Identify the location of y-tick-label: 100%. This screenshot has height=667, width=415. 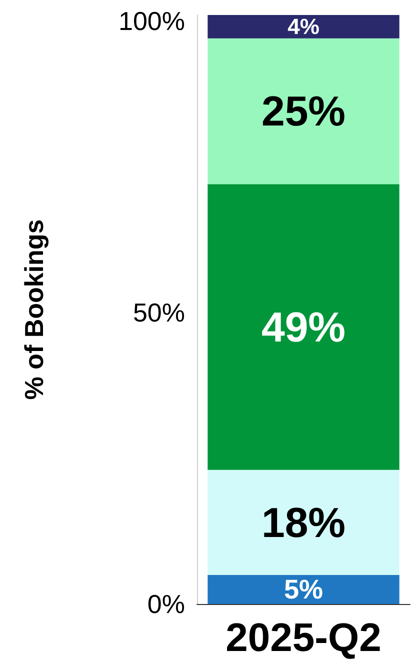
(151, 21).